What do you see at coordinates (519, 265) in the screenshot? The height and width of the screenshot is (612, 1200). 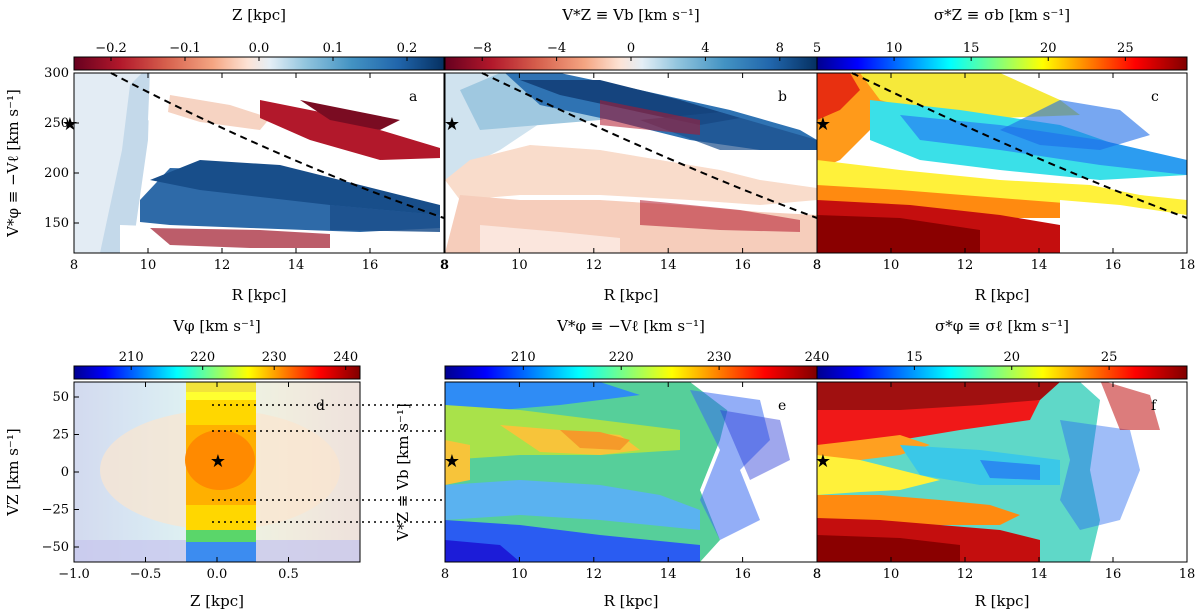 I see `panel-b-xtick-label: 10` at bounding box center [519, 265].